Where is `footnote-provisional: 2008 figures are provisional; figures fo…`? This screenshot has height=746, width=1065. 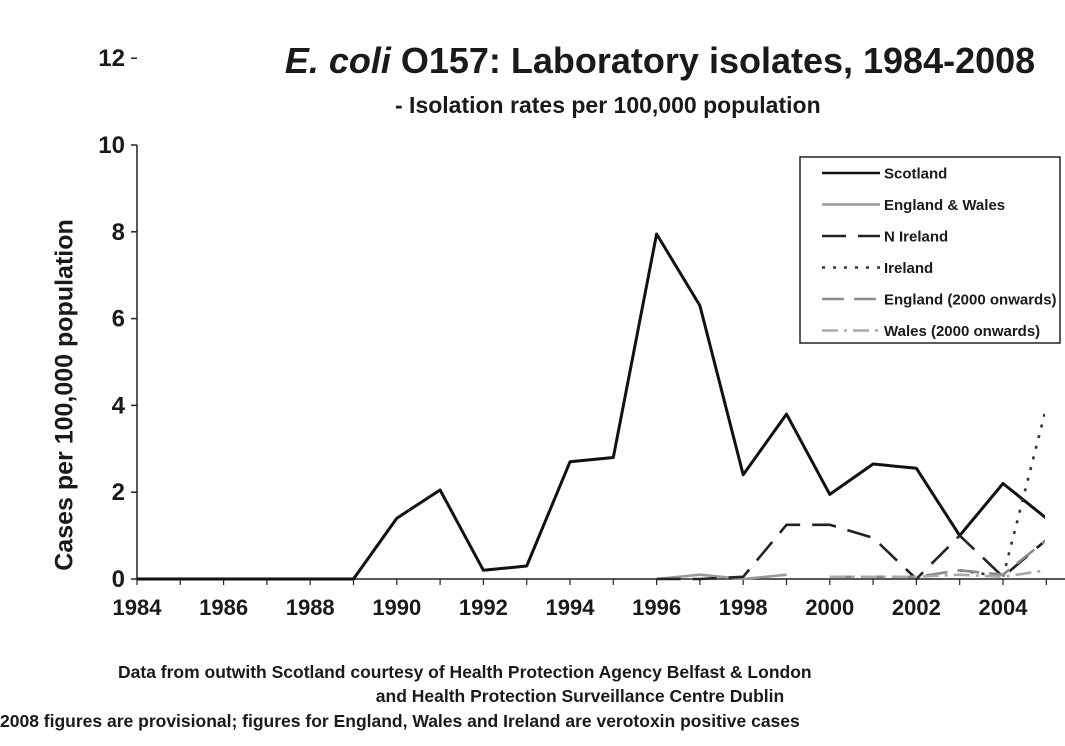 footnote-provisional: 2008 figures are provisional; figures fo… is located at coordinates (400, 721).